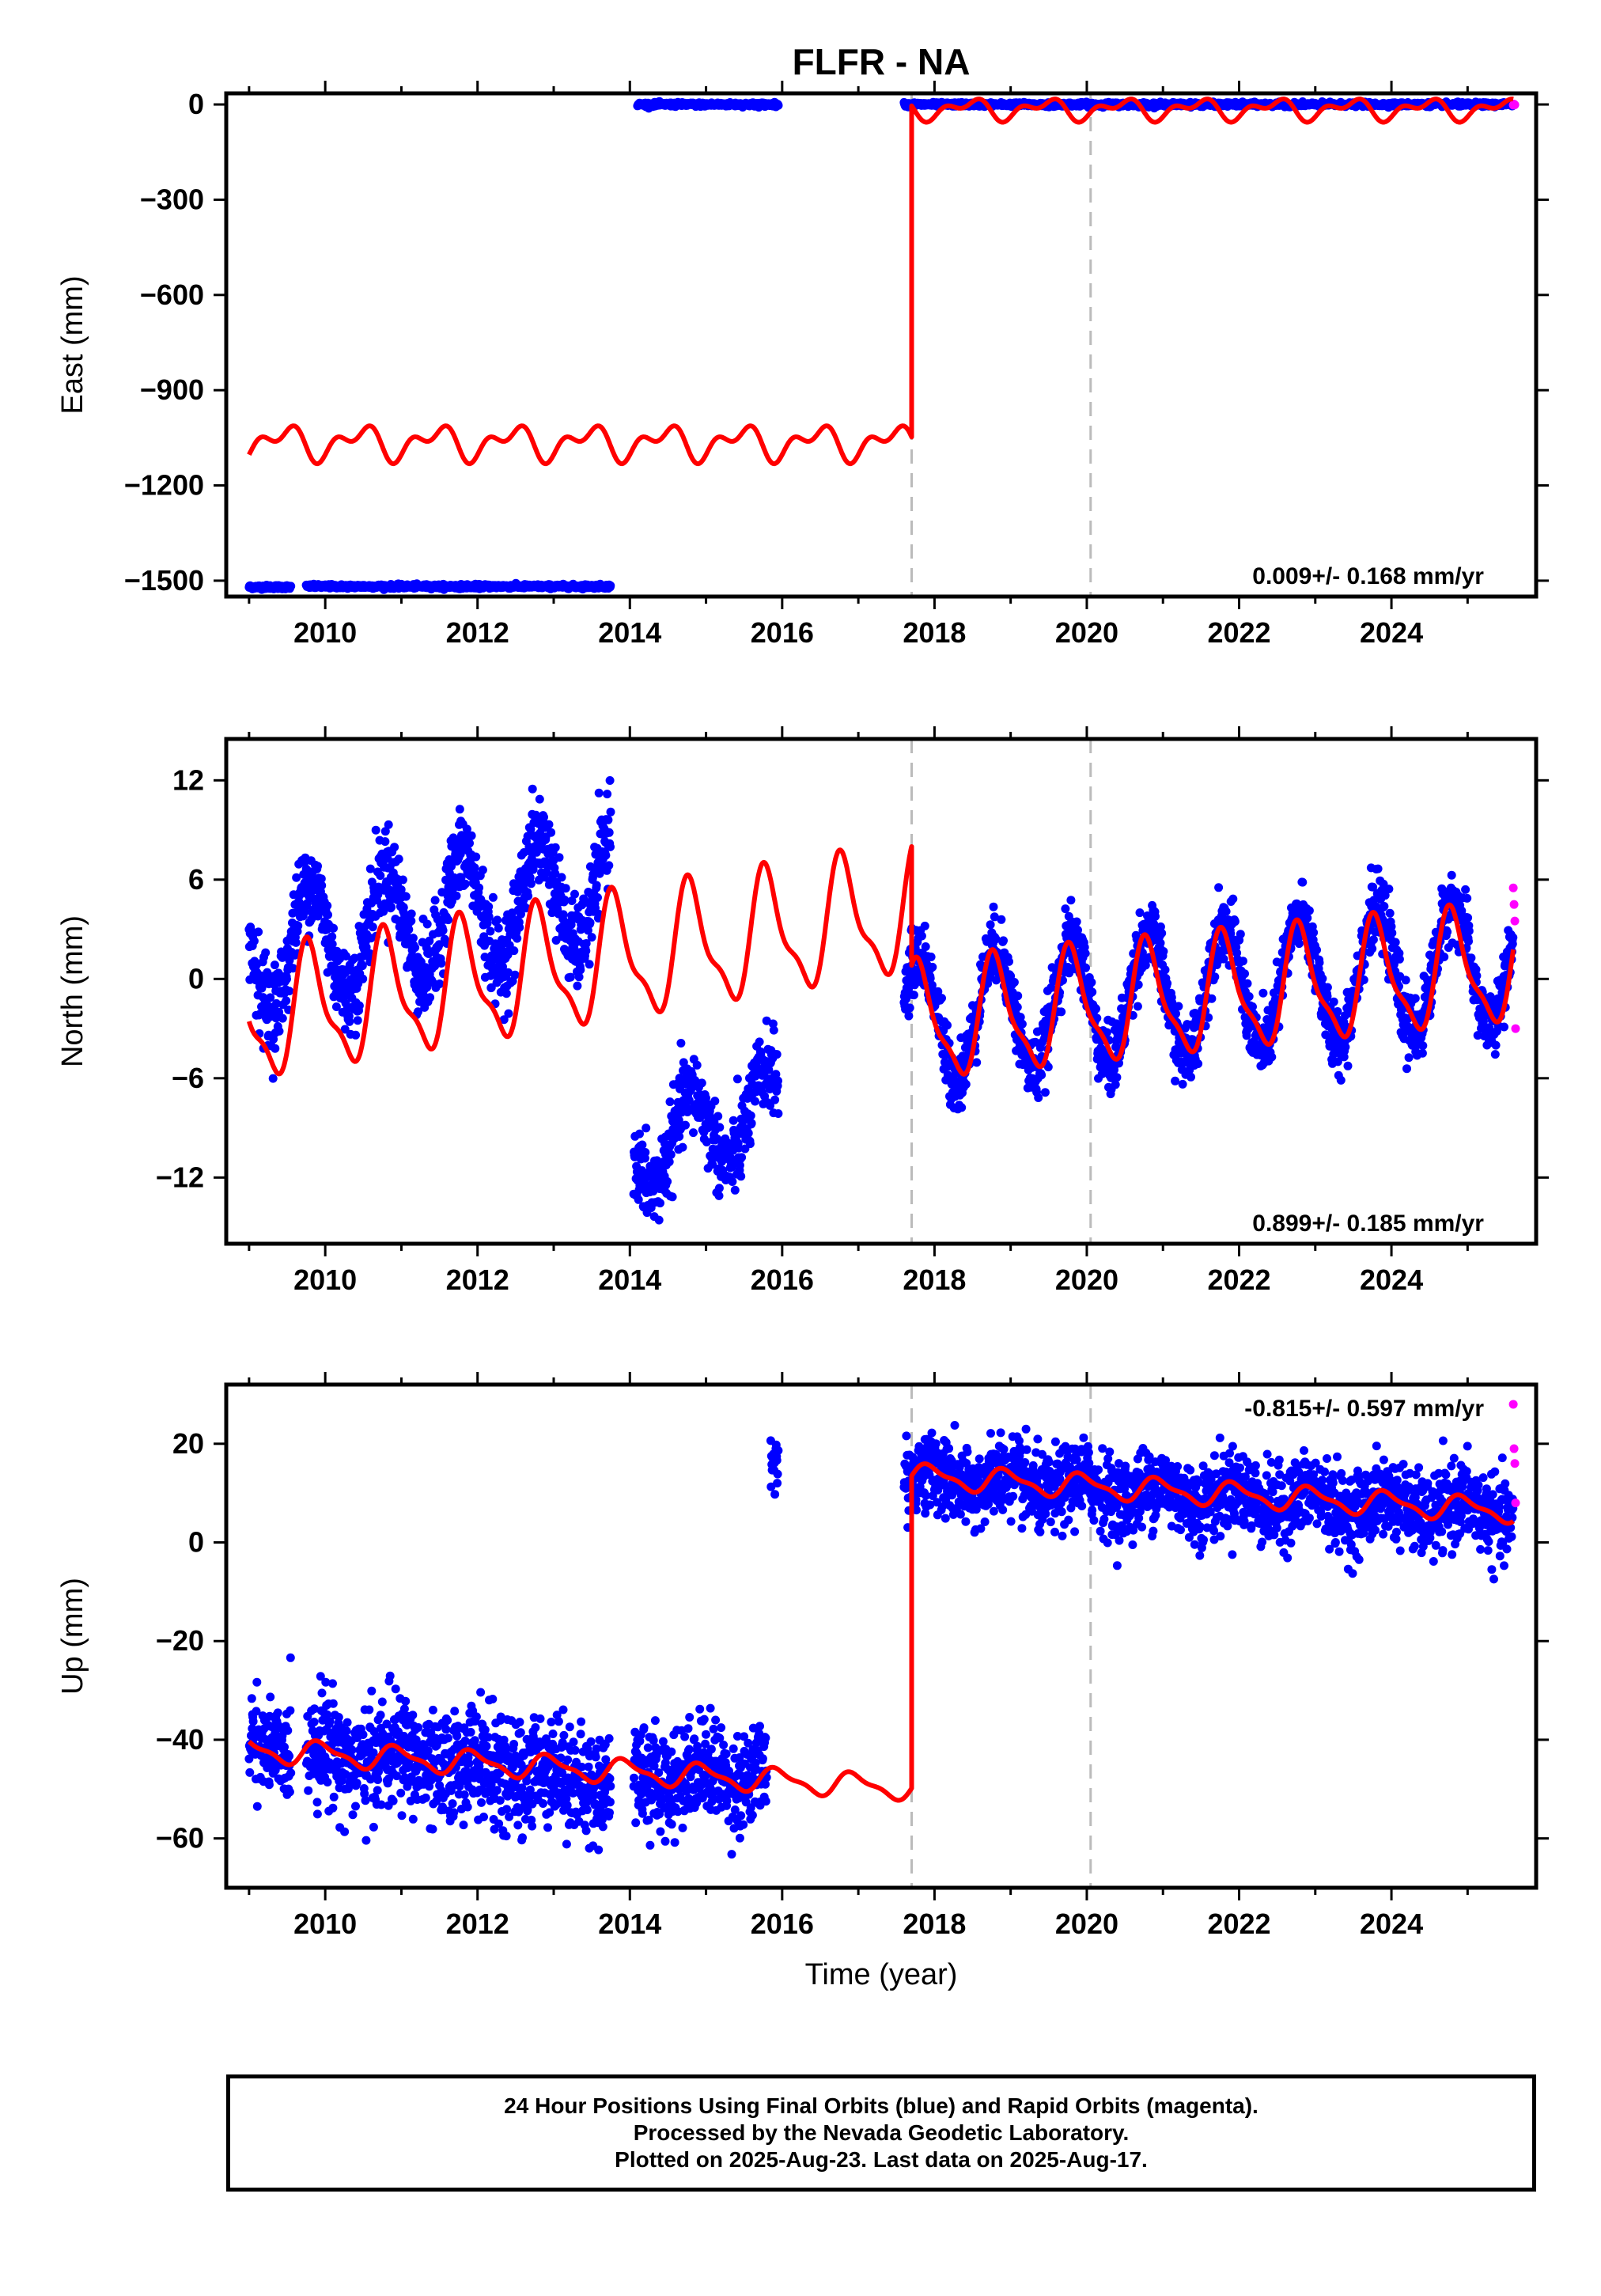 The image size is (1601, 2296). I want to click on x-tick-label: 2010, so click(325, 632).